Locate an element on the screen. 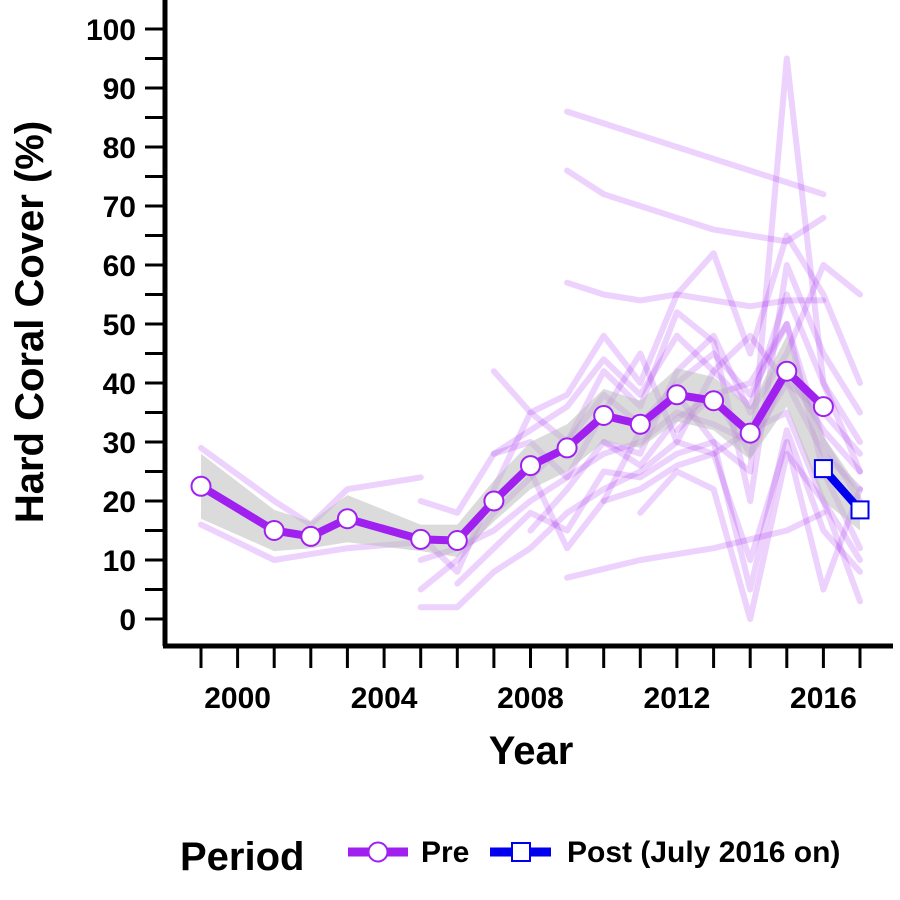  y-tick-labels: 0 10 20 30 40 50 60 70 80 90 100 is located at coordinates (111, 325).